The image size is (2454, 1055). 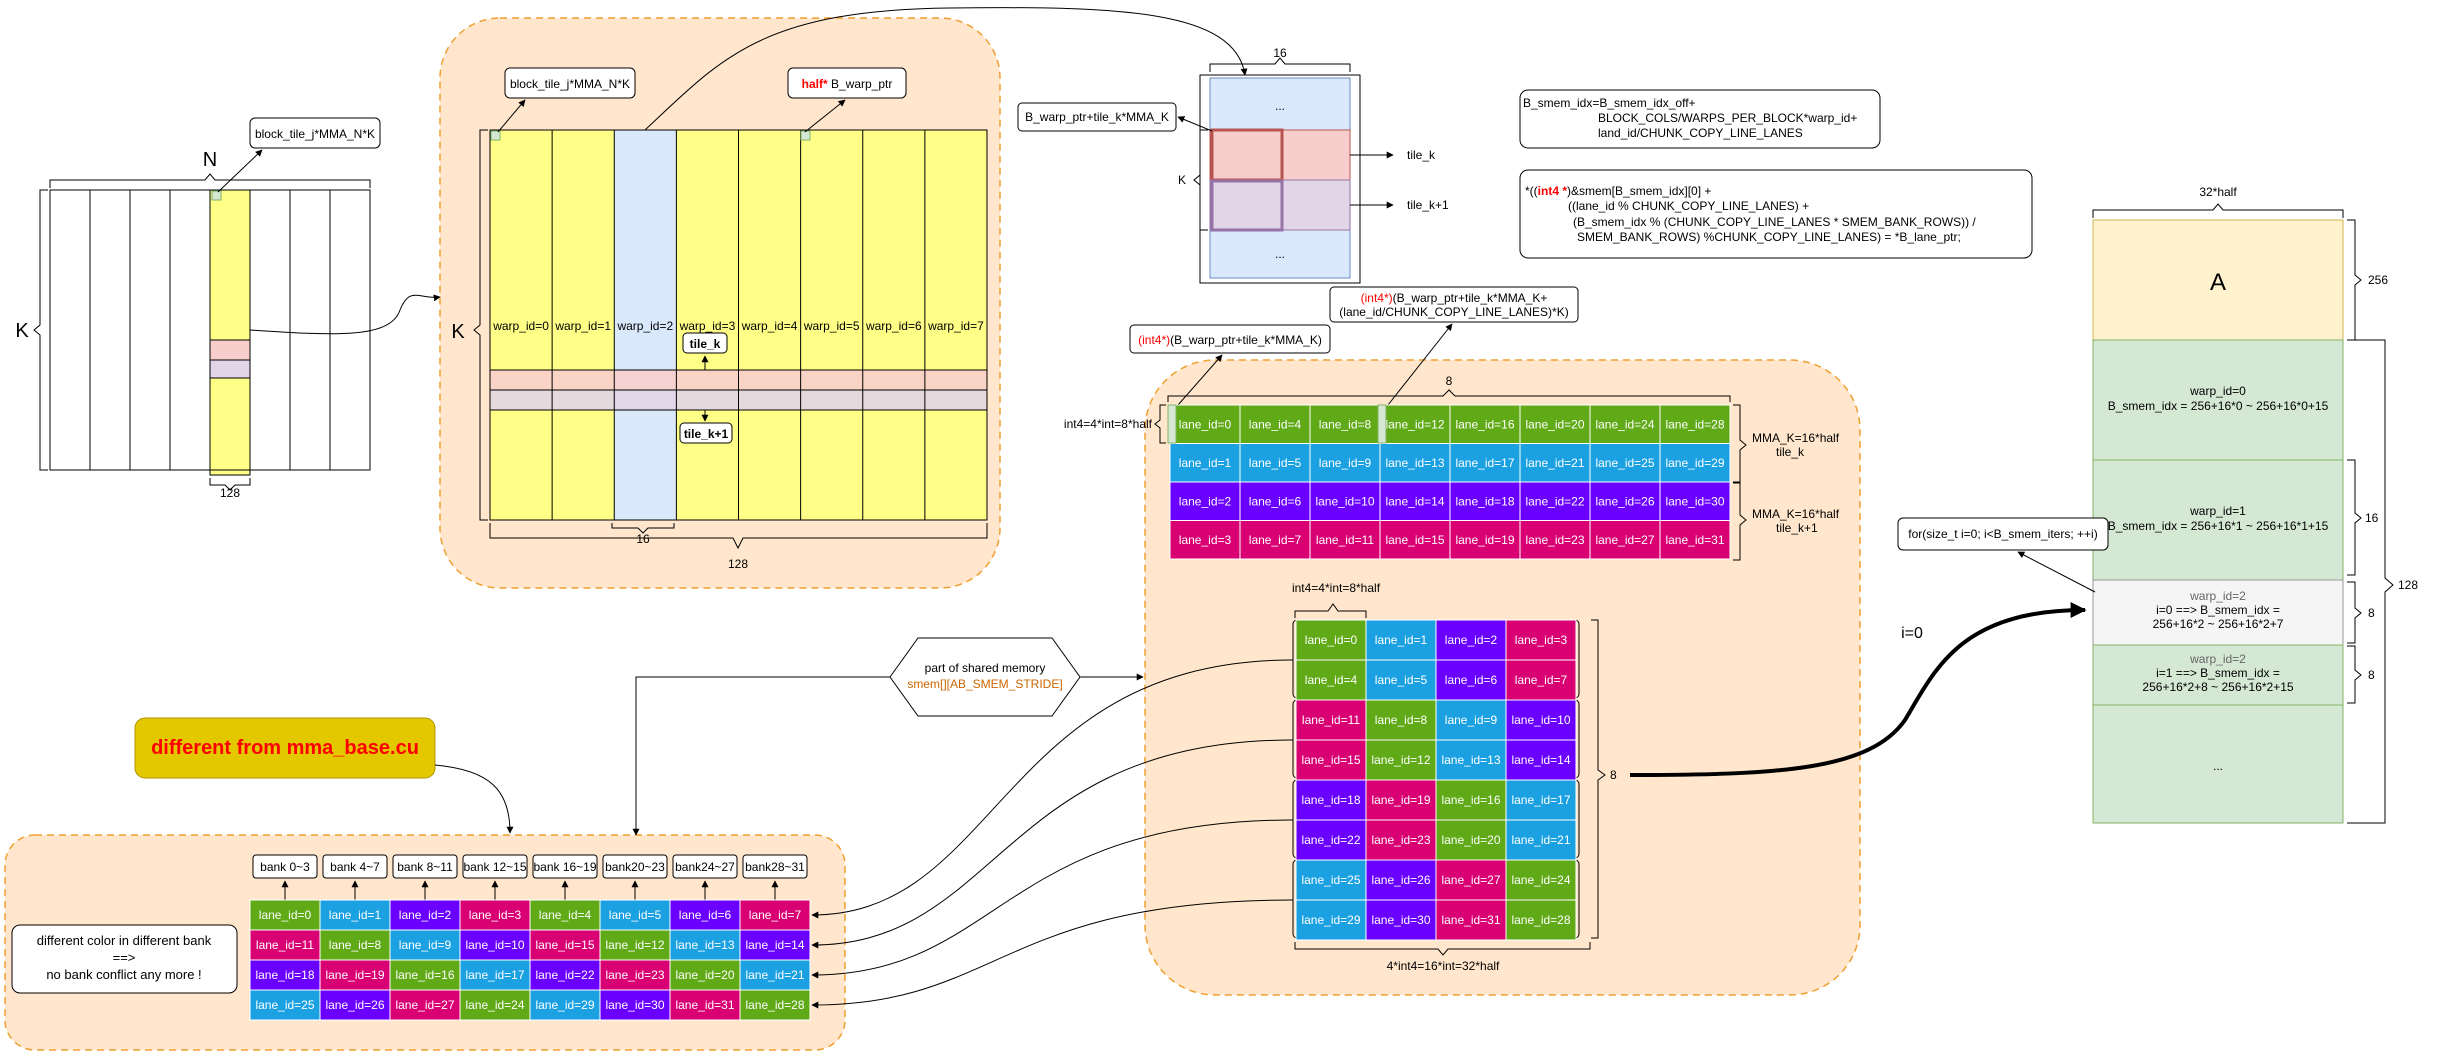 I want to click on bank-cell-label: lane_id=30, so click(x=634, y=1005).